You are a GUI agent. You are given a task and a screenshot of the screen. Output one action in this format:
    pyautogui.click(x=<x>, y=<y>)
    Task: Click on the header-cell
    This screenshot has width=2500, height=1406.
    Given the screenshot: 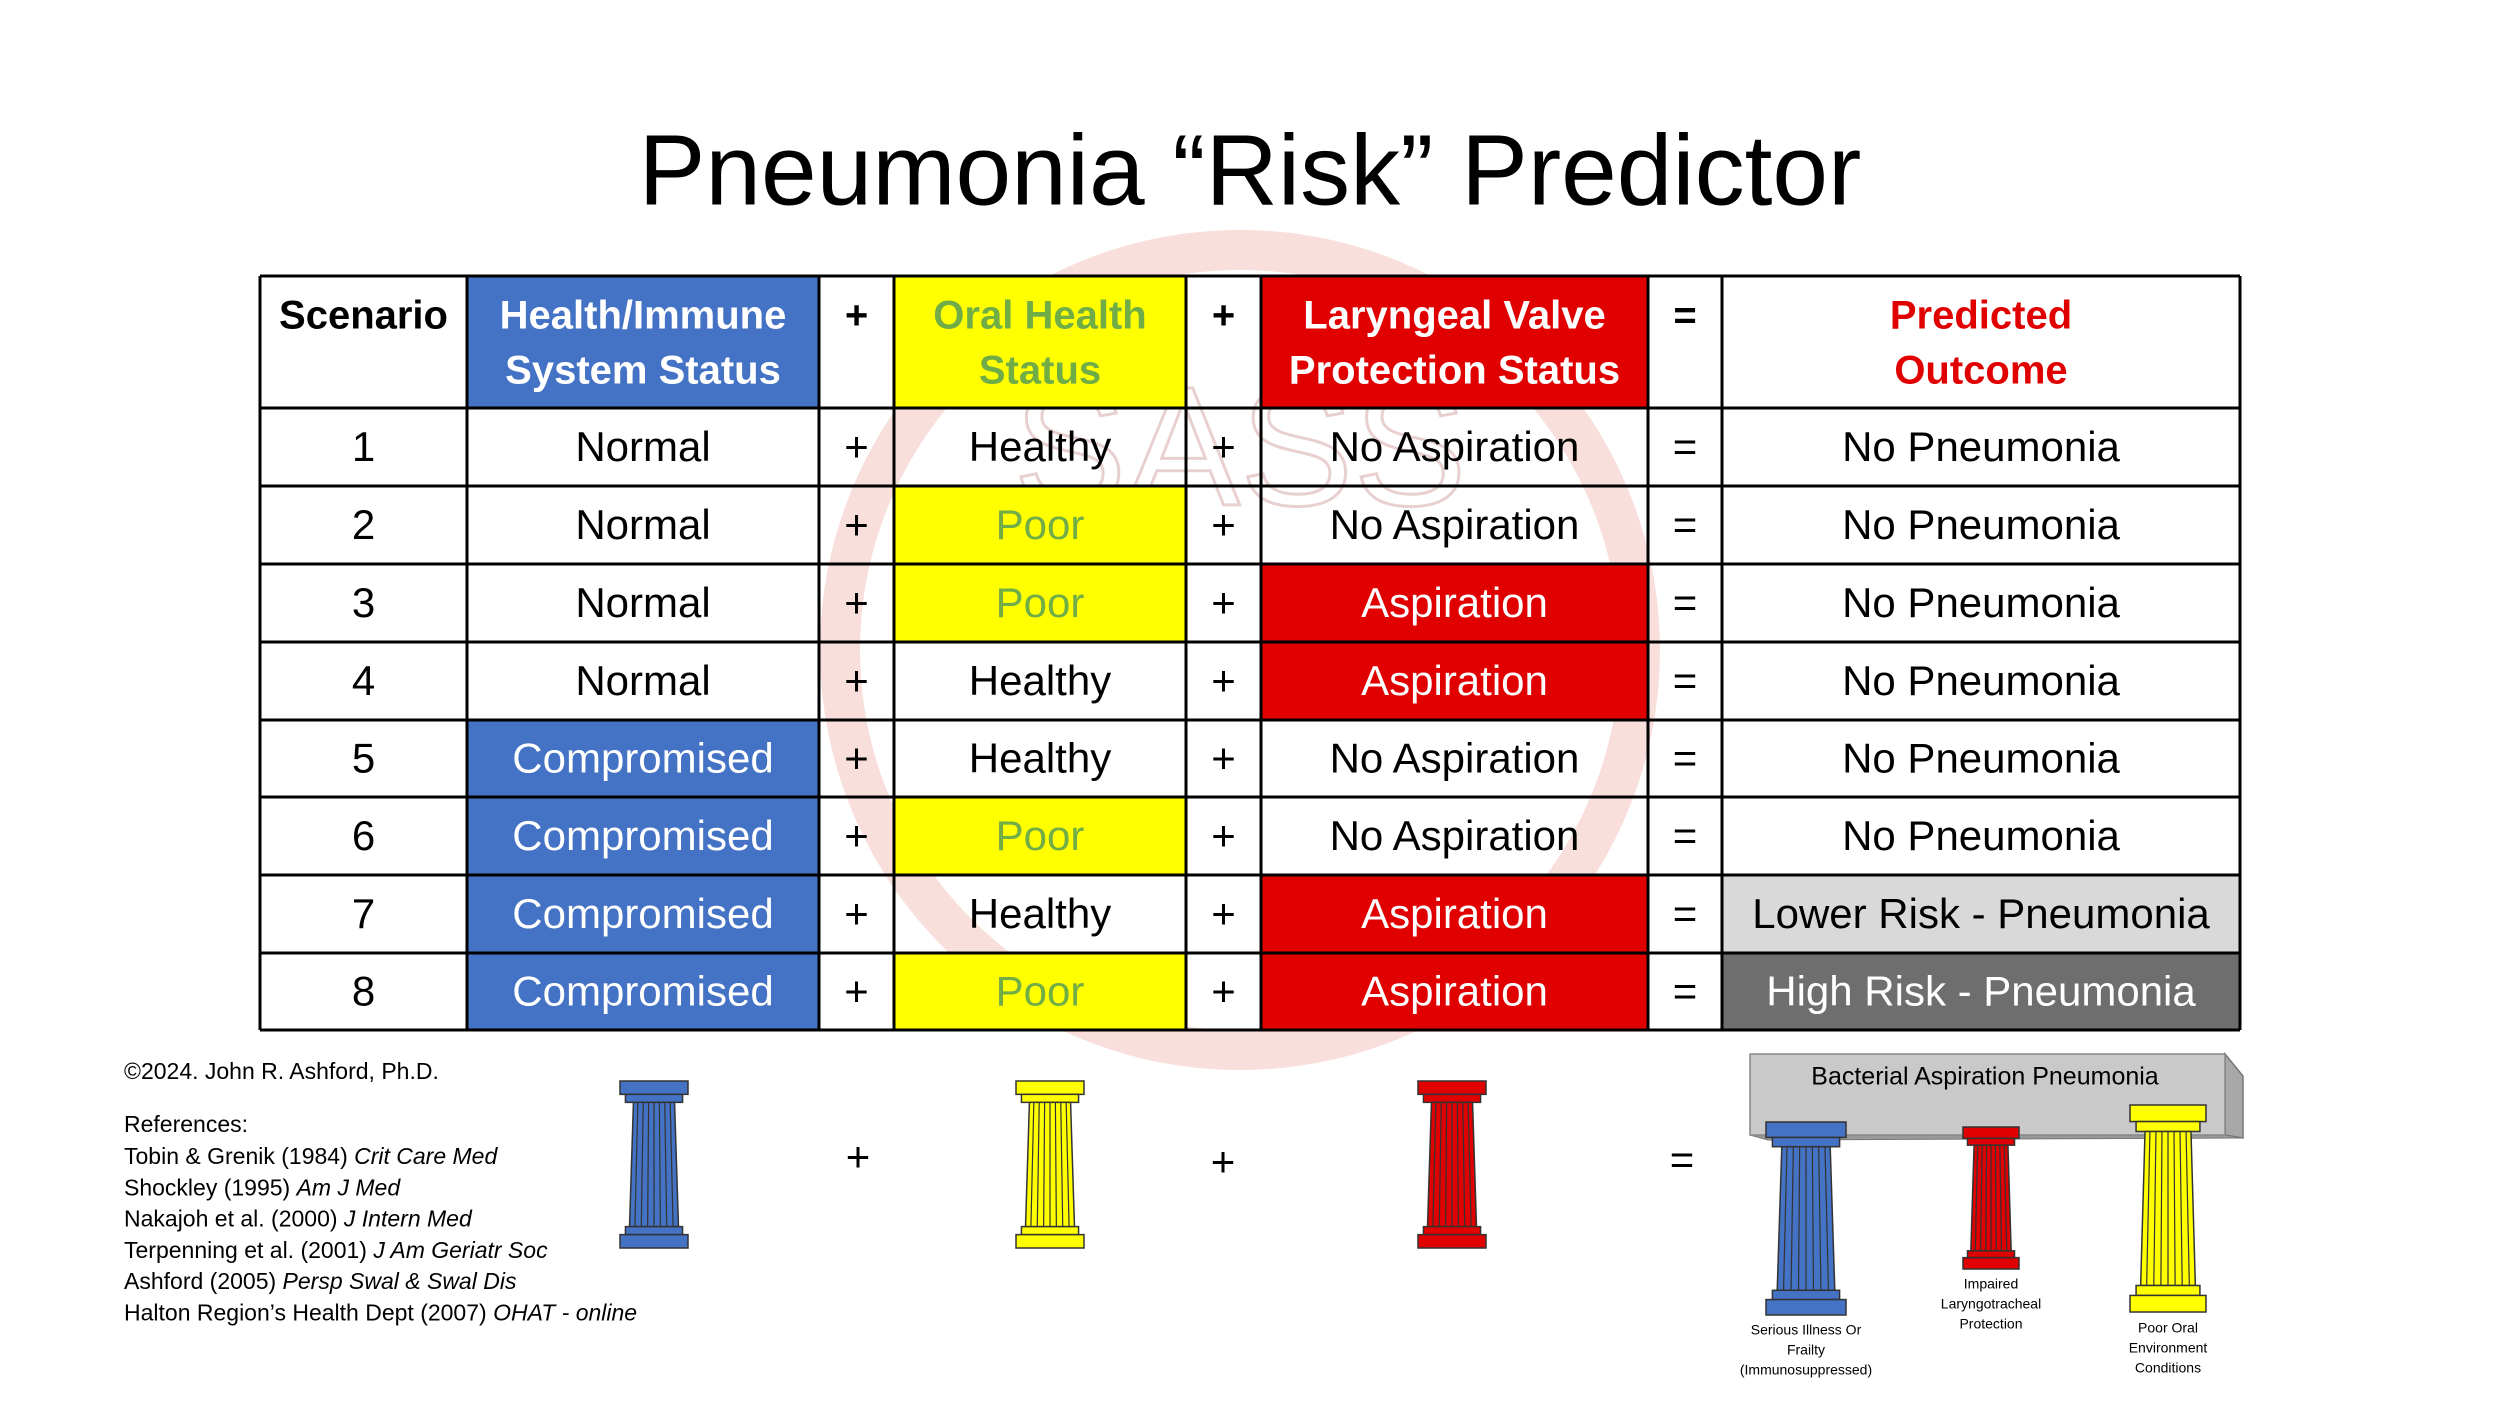 What is the action you would take?
    pyautogui.click(x=1040, y=342)
    